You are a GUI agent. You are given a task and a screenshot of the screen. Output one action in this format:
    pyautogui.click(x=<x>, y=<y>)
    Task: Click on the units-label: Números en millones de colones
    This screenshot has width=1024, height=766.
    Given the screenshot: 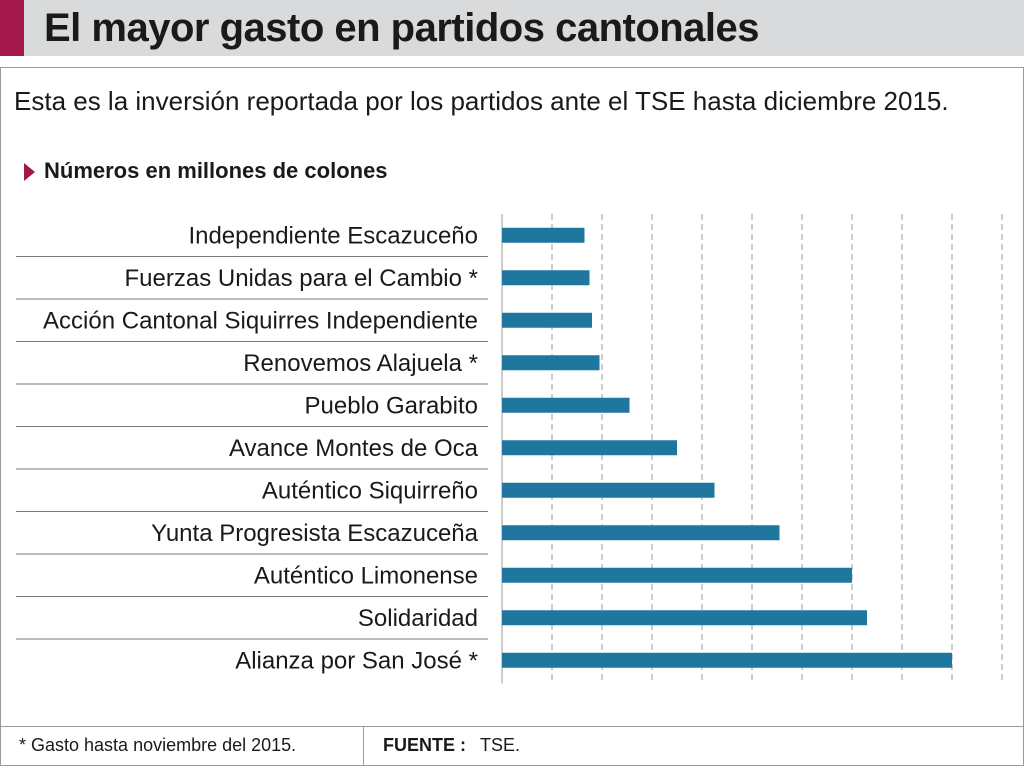 What is the action you would take?
    pyautogui.click(x=216, y=170)
    